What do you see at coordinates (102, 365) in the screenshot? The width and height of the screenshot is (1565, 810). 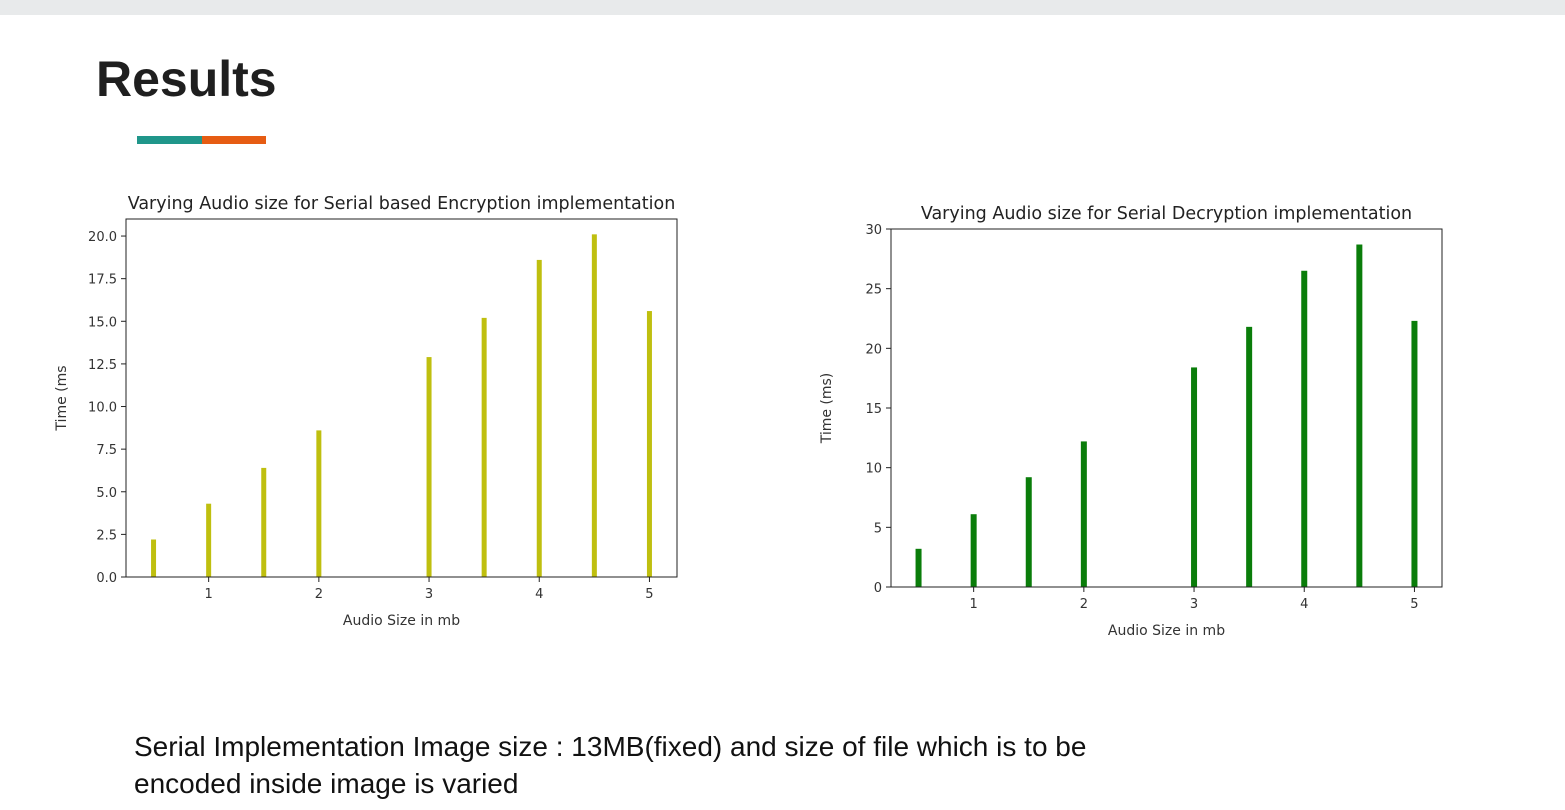 I see `y-tick-label: 12.5` at bounding box center [102, 365].